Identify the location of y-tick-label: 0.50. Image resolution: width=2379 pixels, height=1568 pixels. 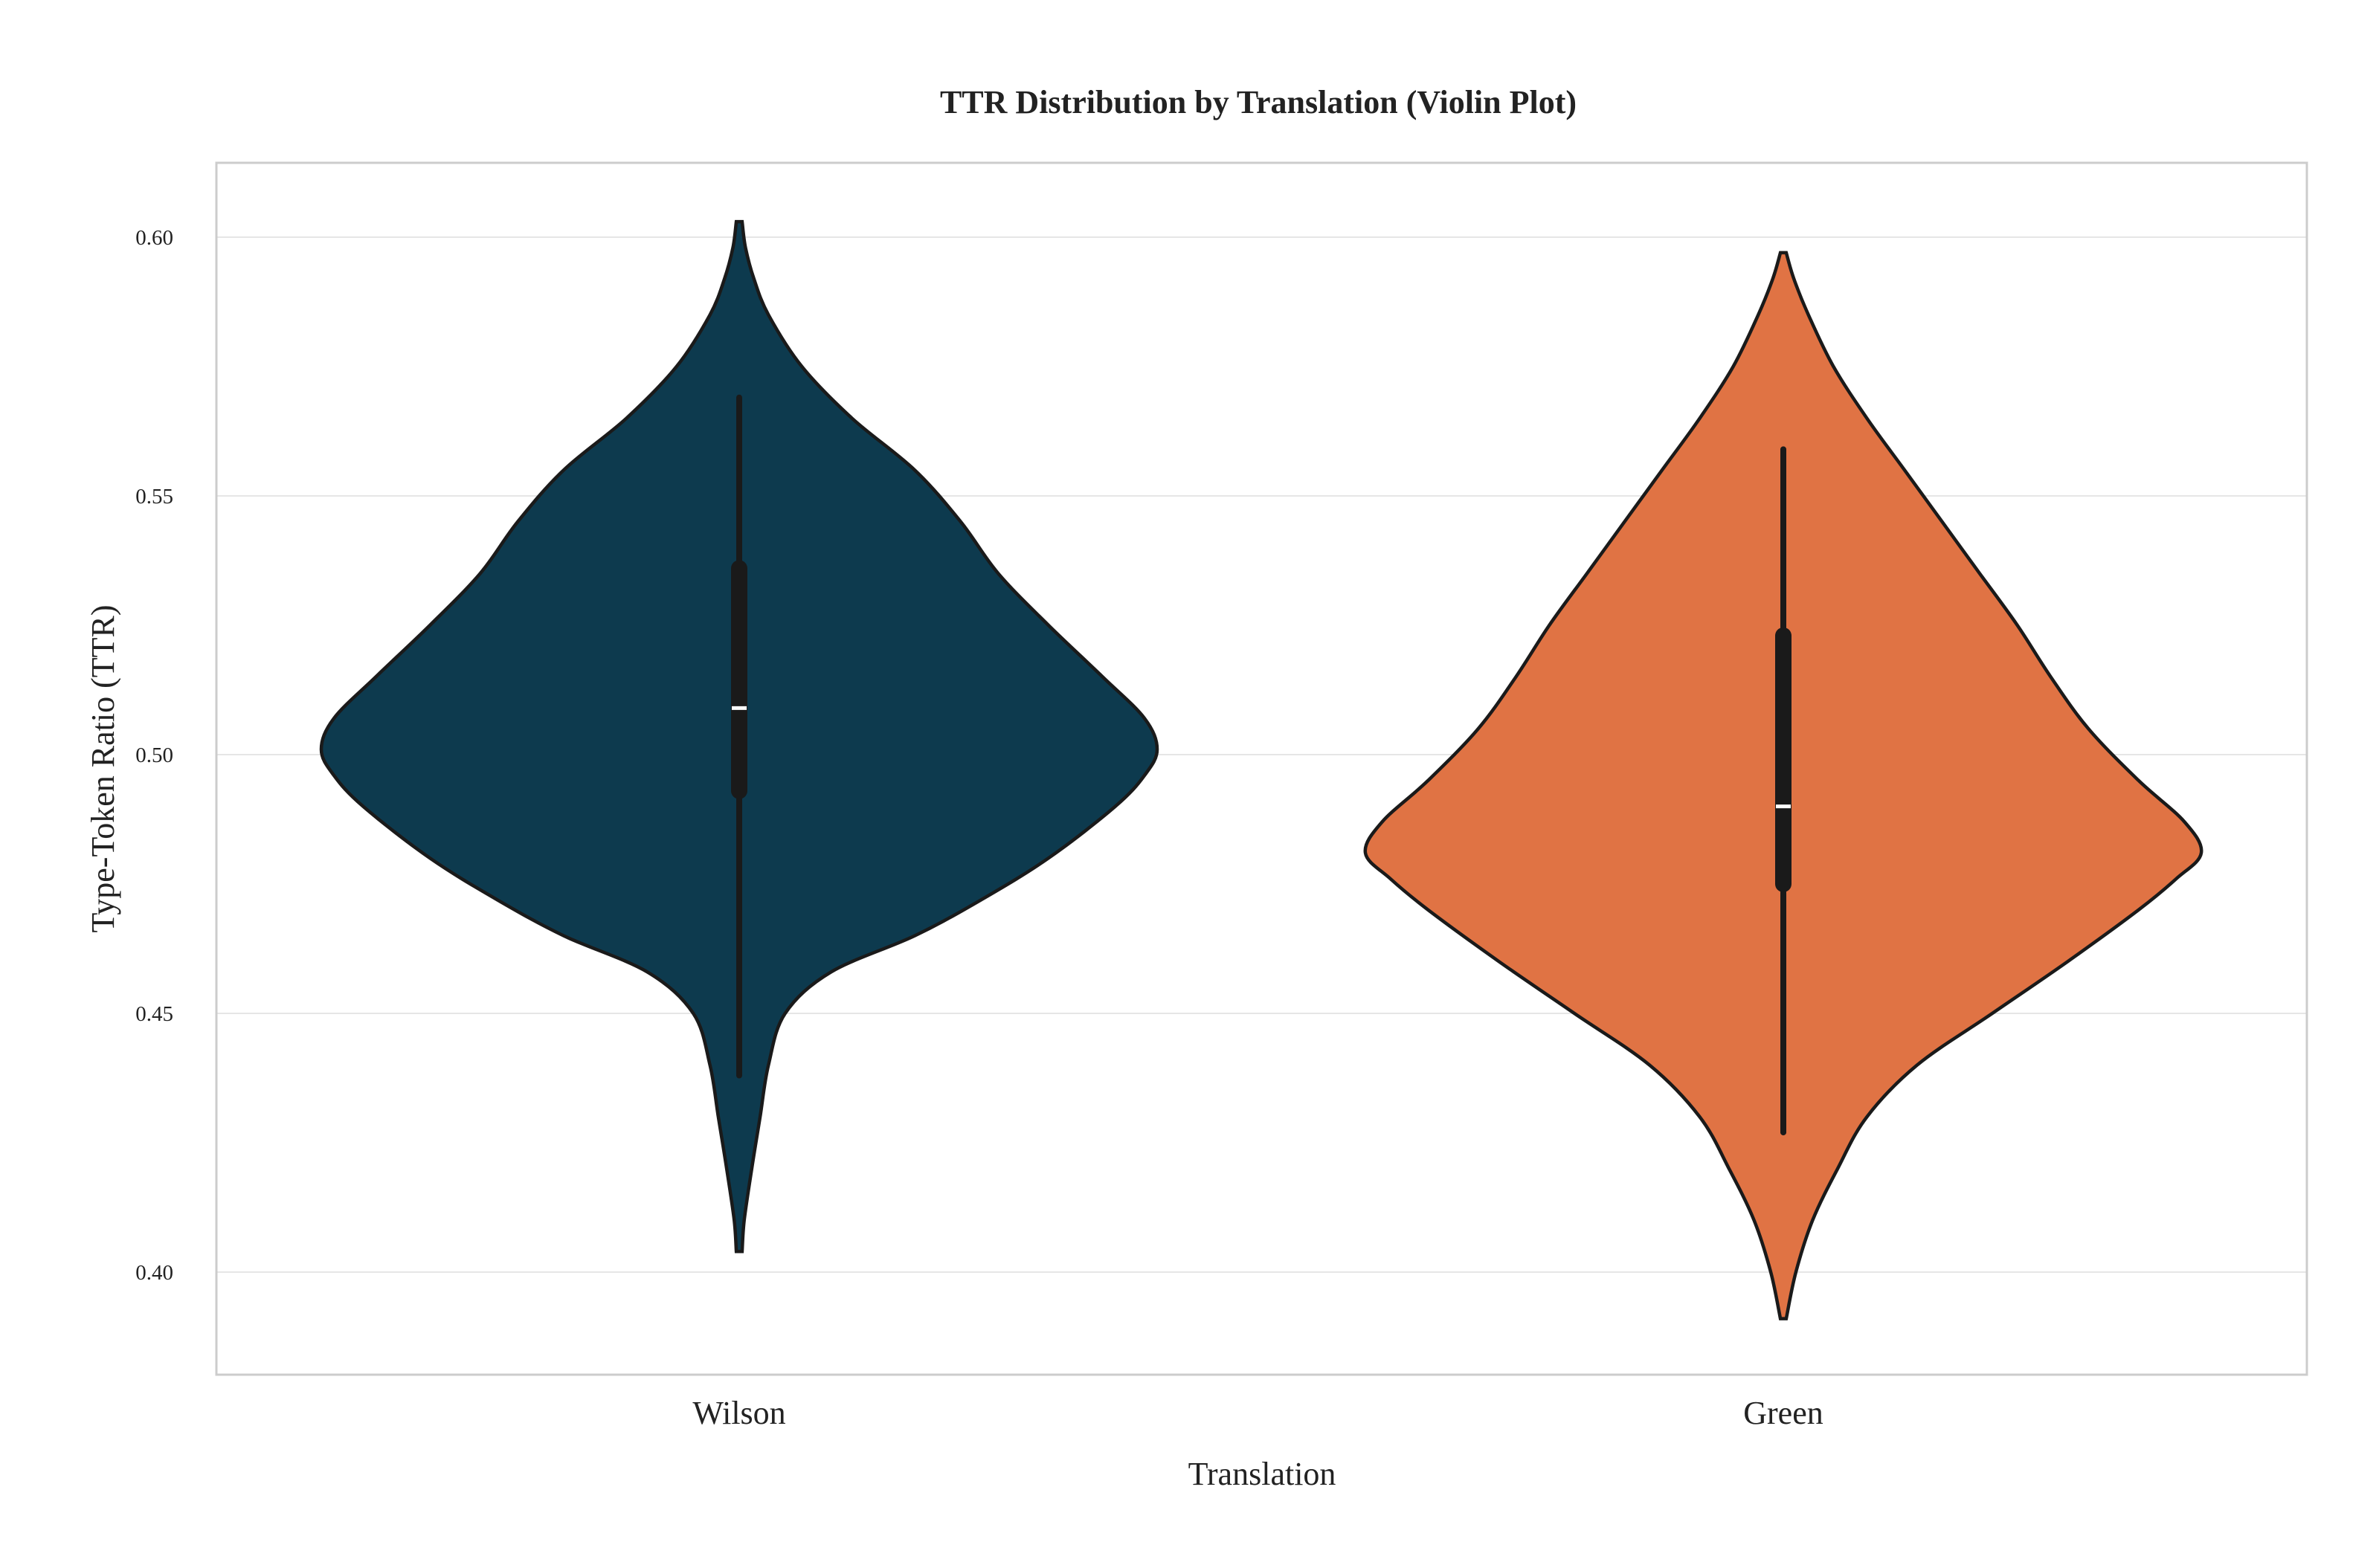
(154, 755).